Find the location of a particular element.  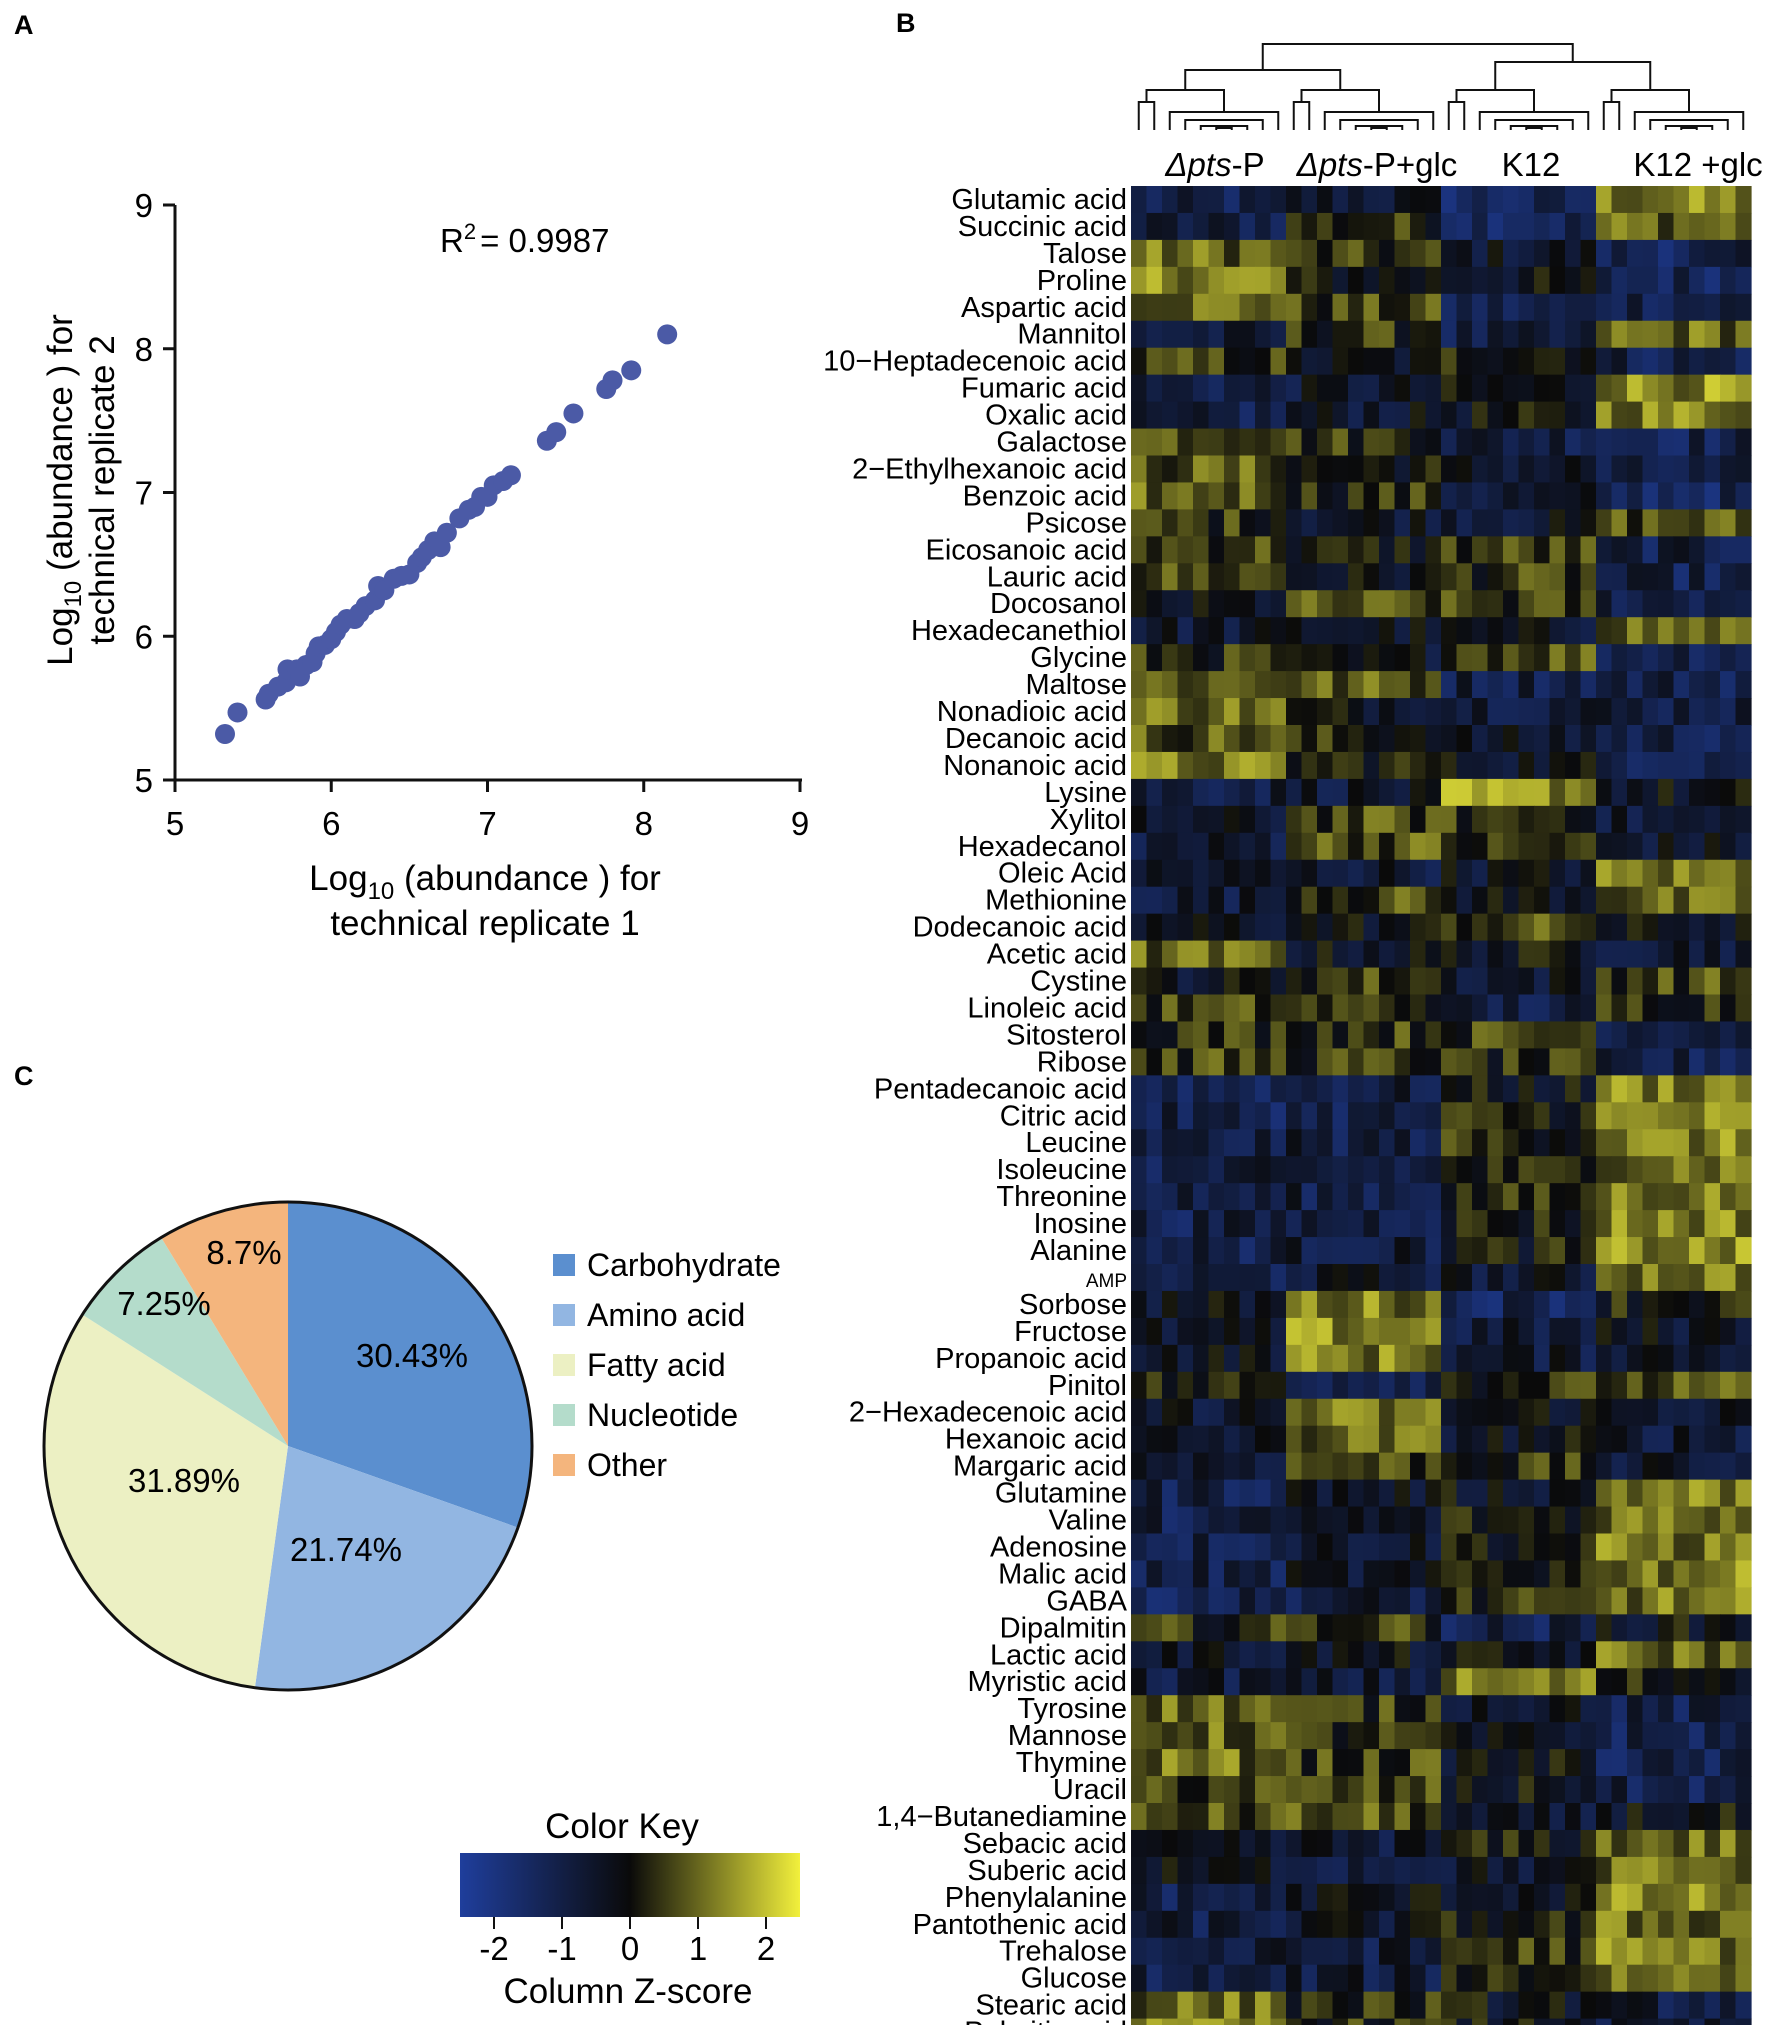

row-label: Palmitic acid is located at coordinates (1045, 2021).